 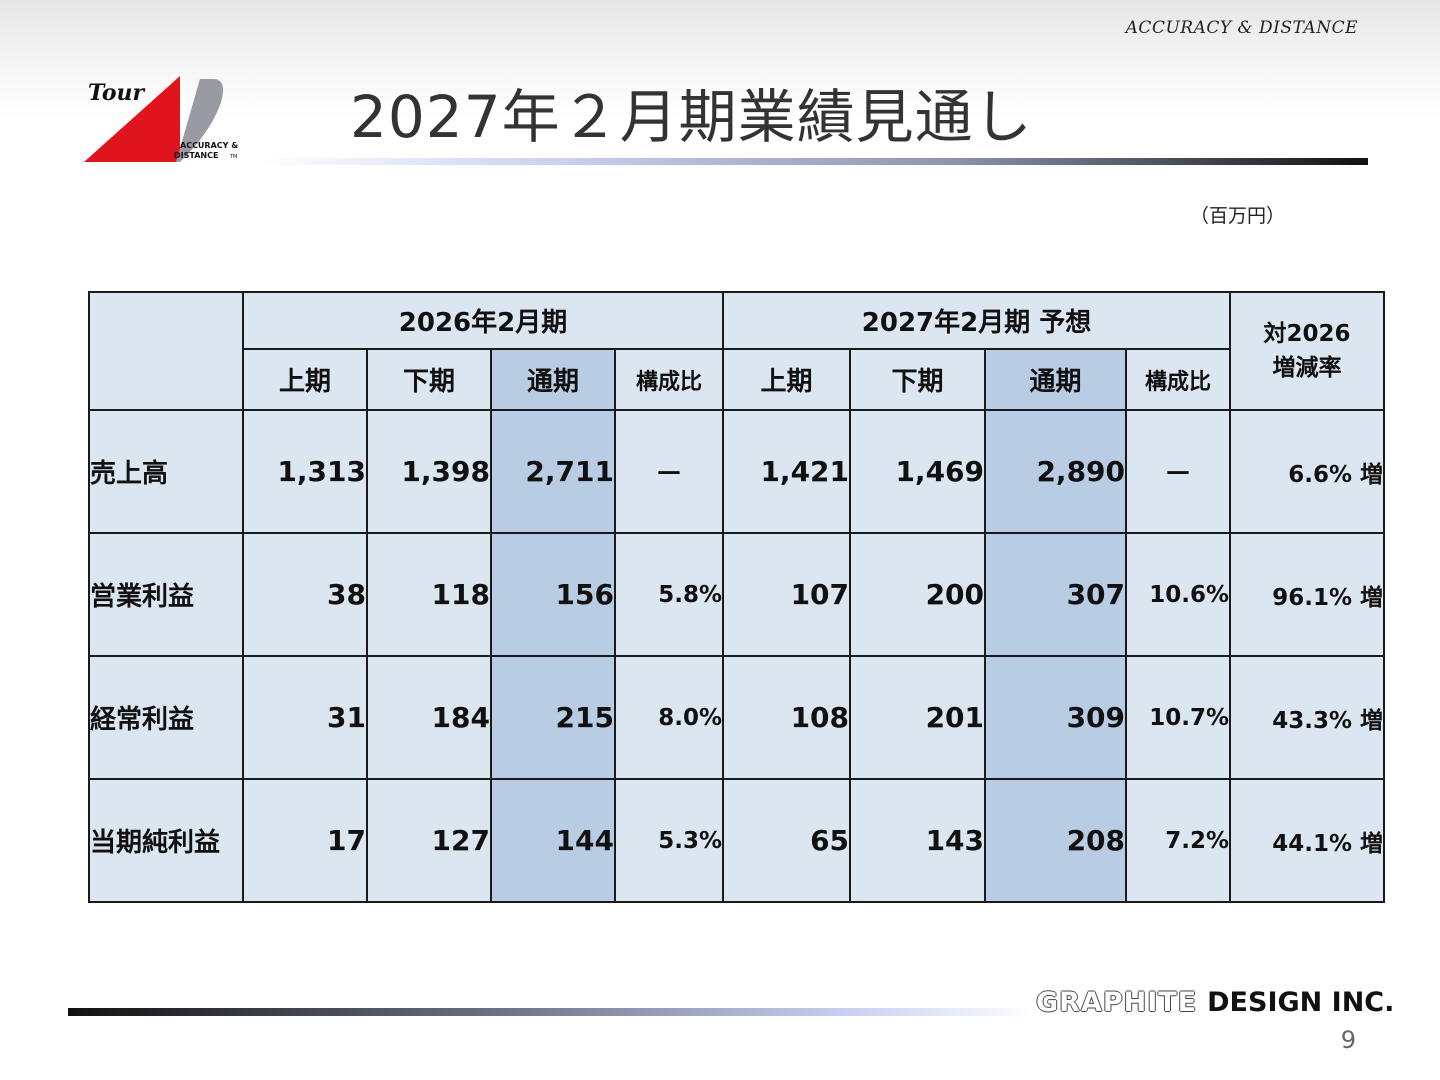 What do you see at coordinates (918, 379) in the screenshot?
I see `col-header-fc-h2: 下期` at bounding box center [918, 379].